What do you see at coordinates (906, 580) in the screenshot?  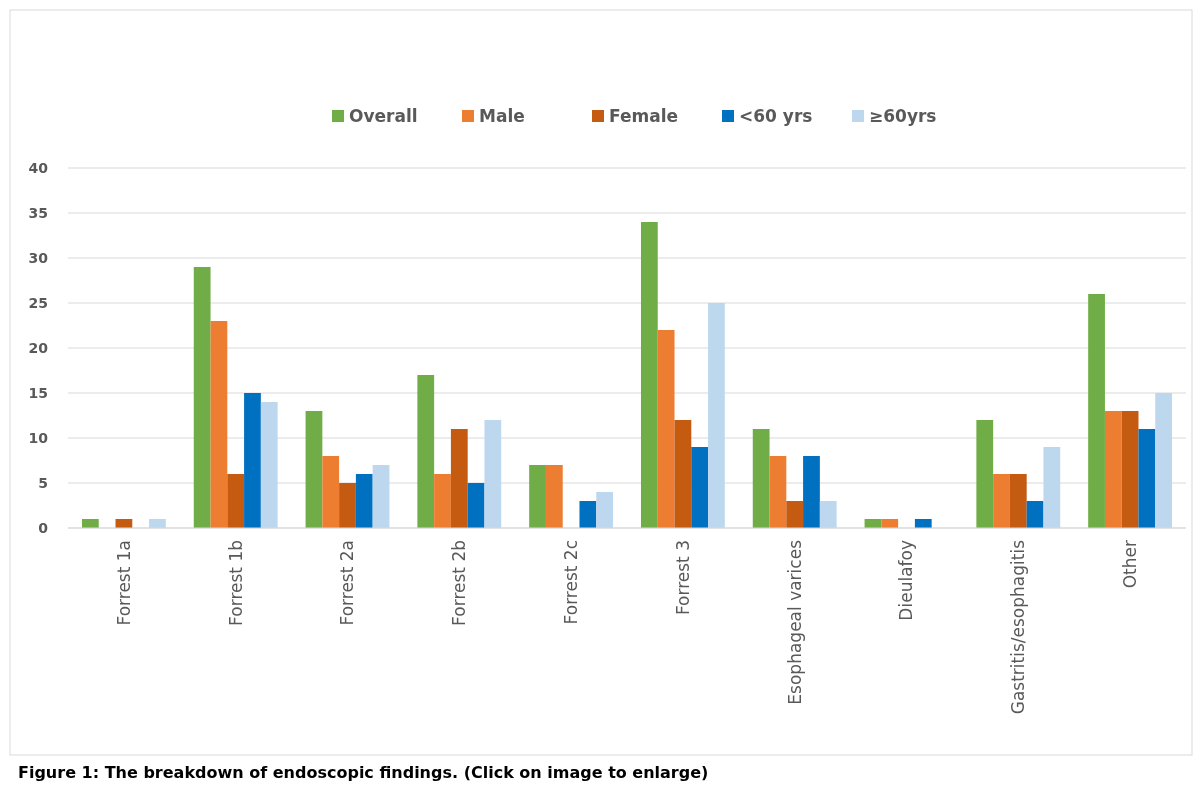 I see `x-tick-label: Dieulafoy` at bounding box center [906, 580].